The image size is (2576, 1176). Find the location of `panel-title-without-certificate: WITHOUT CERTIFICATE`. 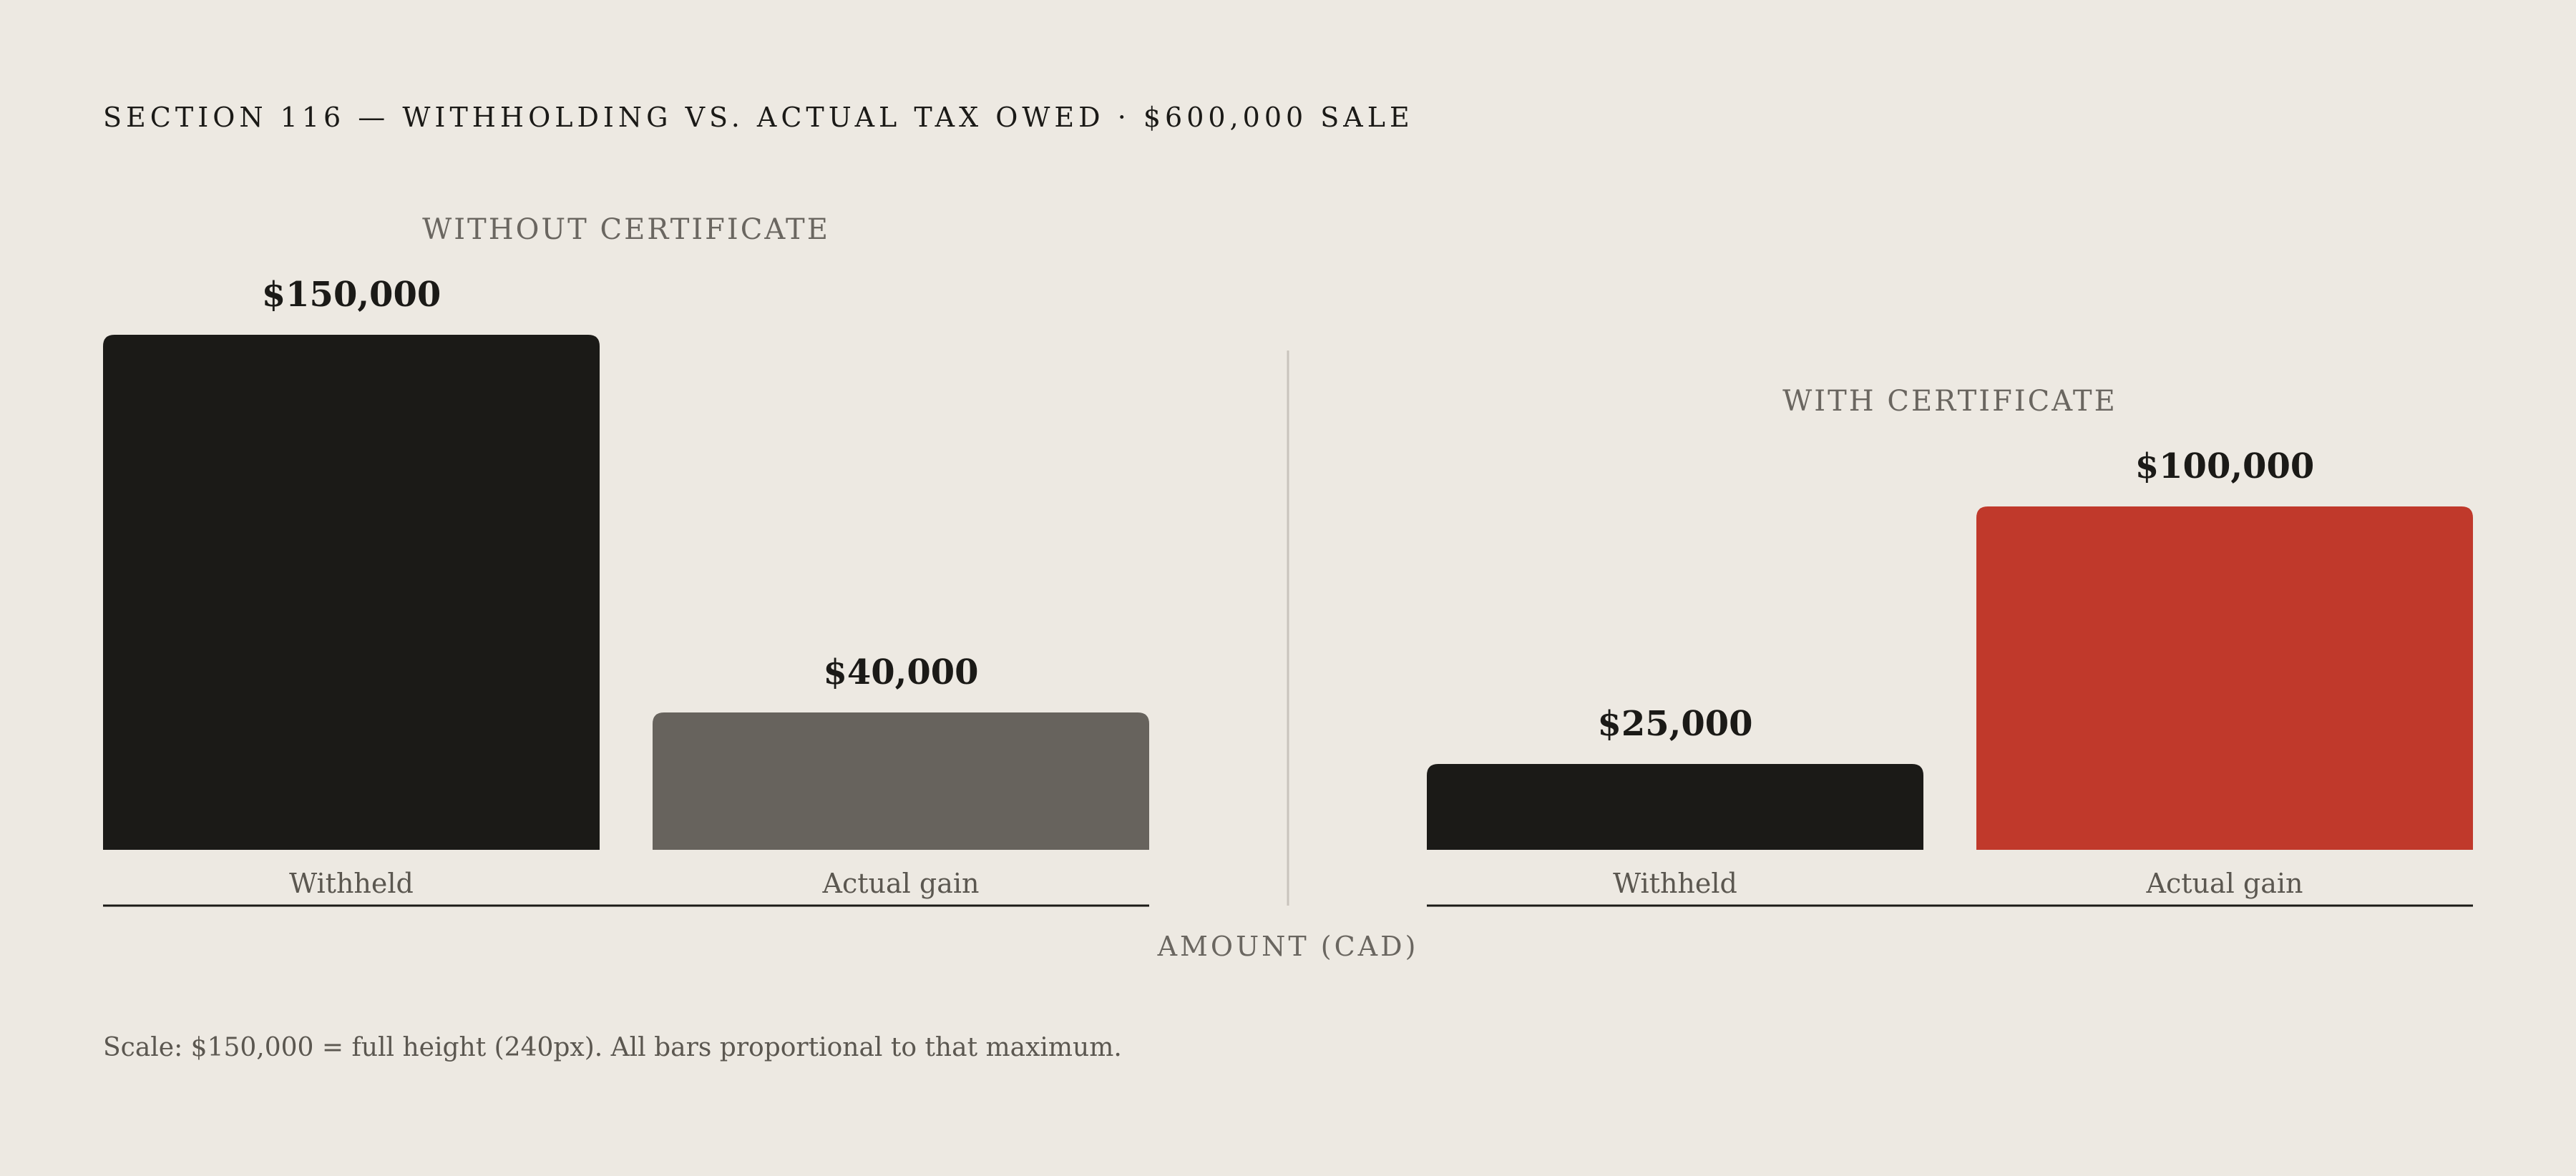

panel-title-without-certificate: WITHOUT CERTIFICATE is located at coordinates (626, 230).